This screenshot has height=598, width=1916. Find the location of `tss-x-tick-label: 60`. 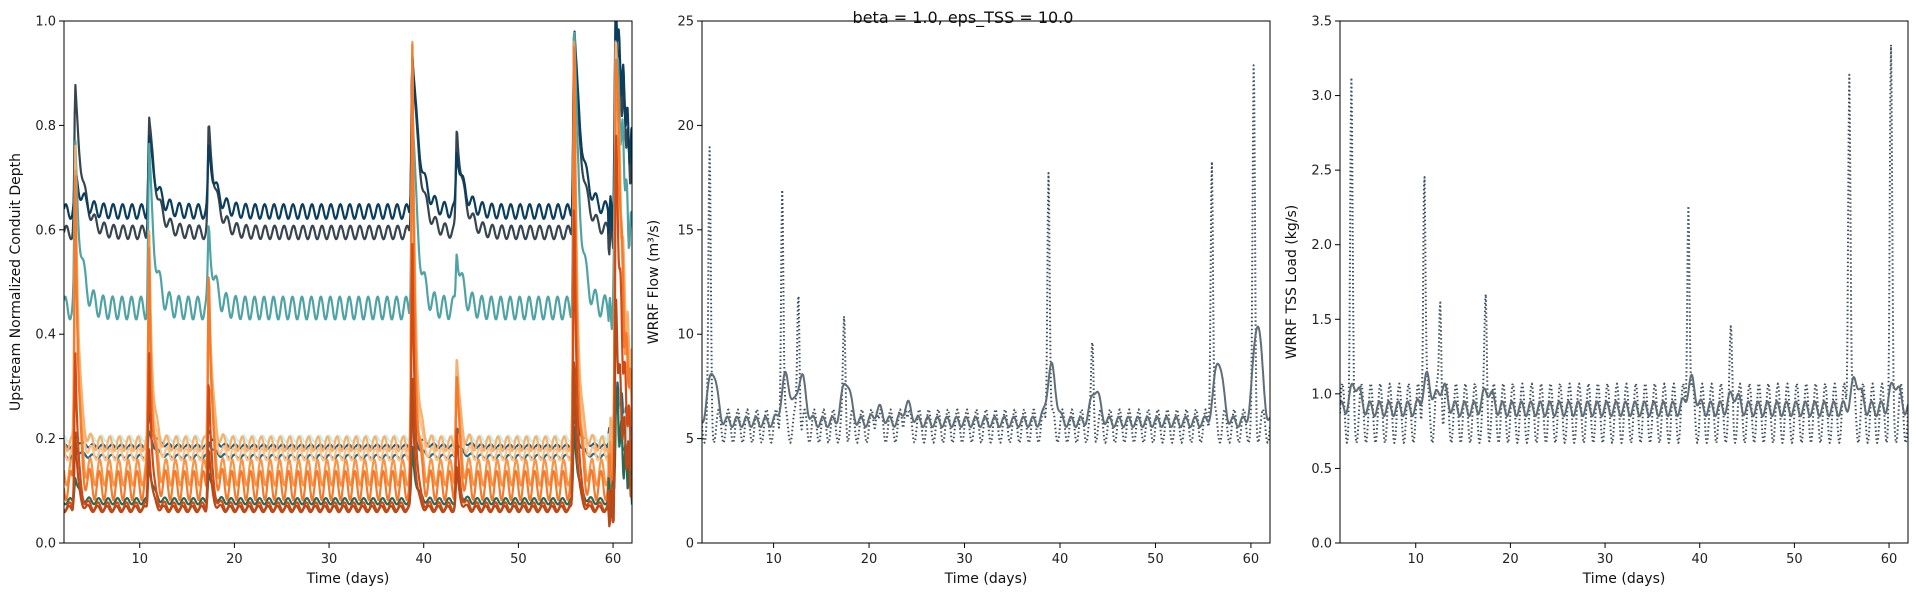

tss-x-tick-label: 60 is located at coordinates (1889, 559).